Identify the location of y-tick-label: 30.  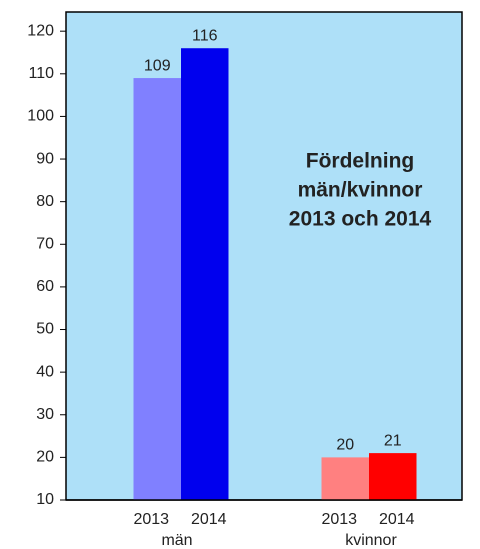
(45, 414).